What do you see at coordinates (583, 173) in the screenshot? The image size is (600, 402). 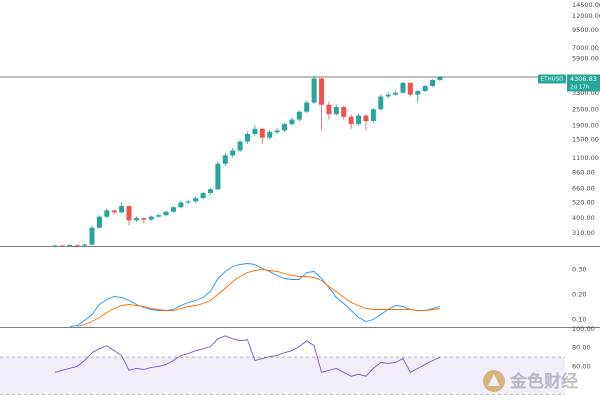 I see `y-tick-label: 860.00` at bounding box center [583, 173].